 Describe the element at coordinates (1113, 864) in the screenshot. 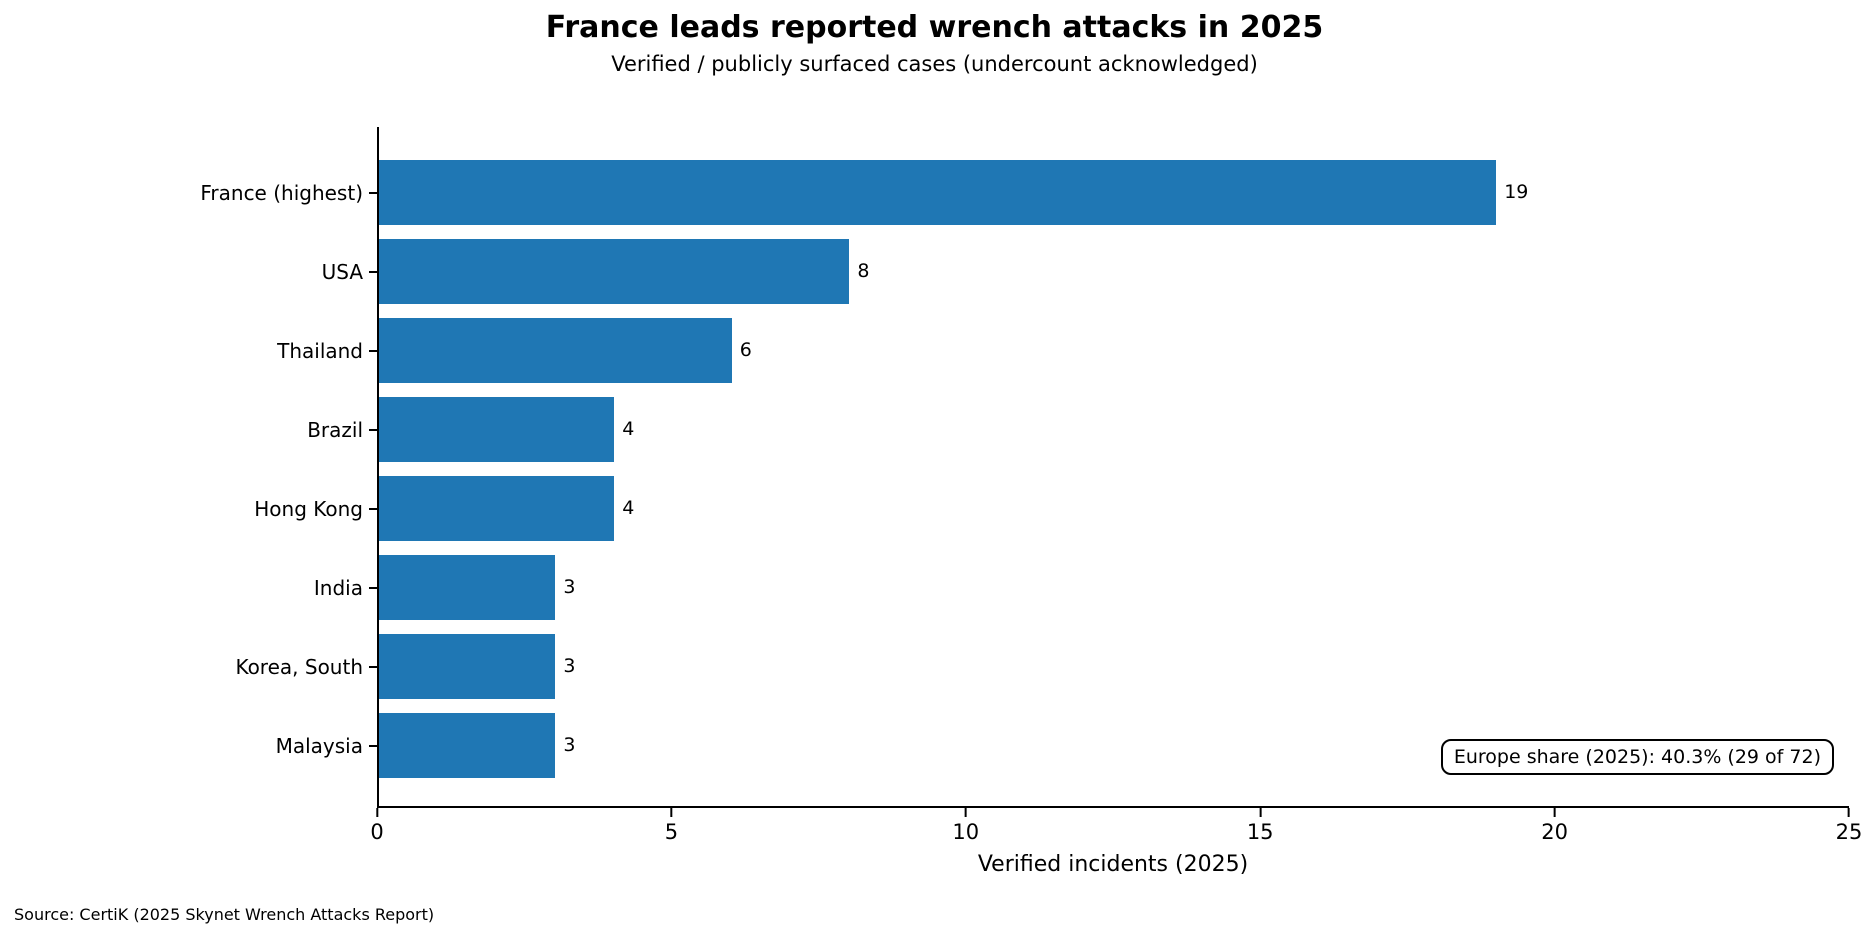

I see `x-axis-label: Verified incidents (2025)` at that location.